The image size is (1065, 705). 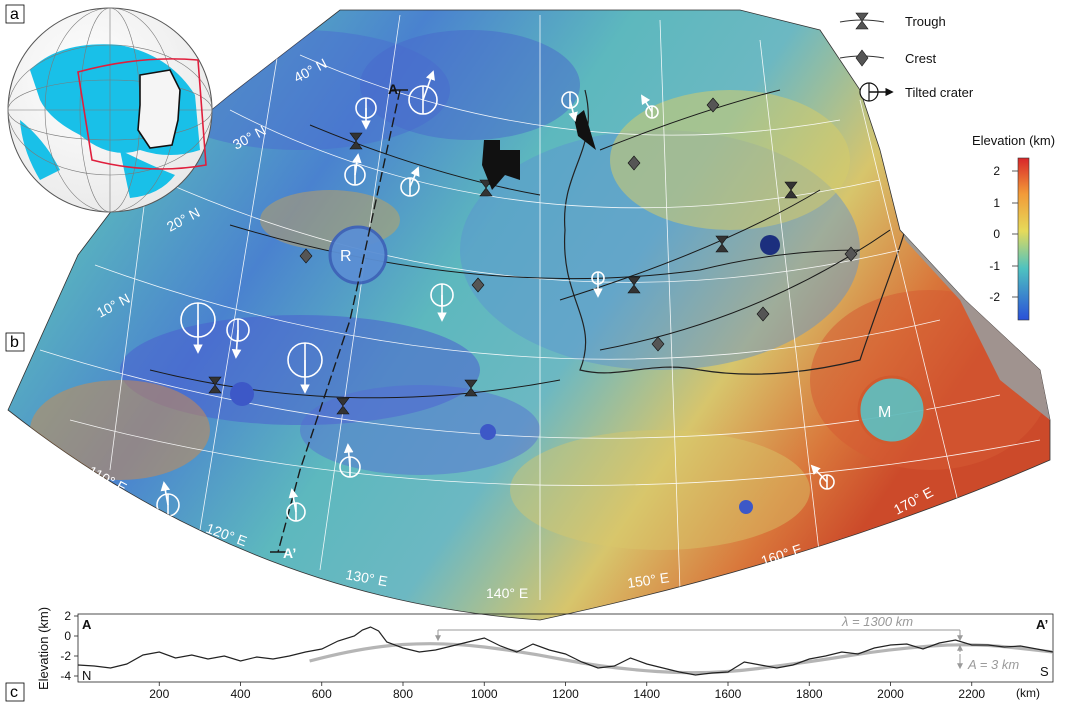 I want to click on profile-xticks: 200 400 600 800 1000 1200 1400 1600 1800 2000 2200, so click(x=567, y=691).